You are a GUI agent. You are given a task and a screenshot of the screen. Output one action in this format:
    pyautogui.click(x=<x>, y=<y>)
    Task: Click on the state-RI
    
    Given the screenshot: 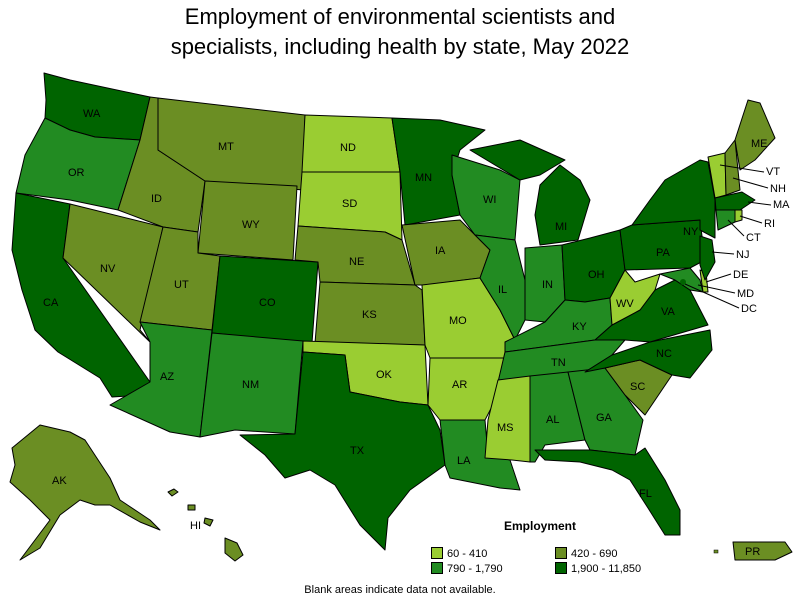 What is the action you would take?
    pyautogui.click(x=738, y=216)
    